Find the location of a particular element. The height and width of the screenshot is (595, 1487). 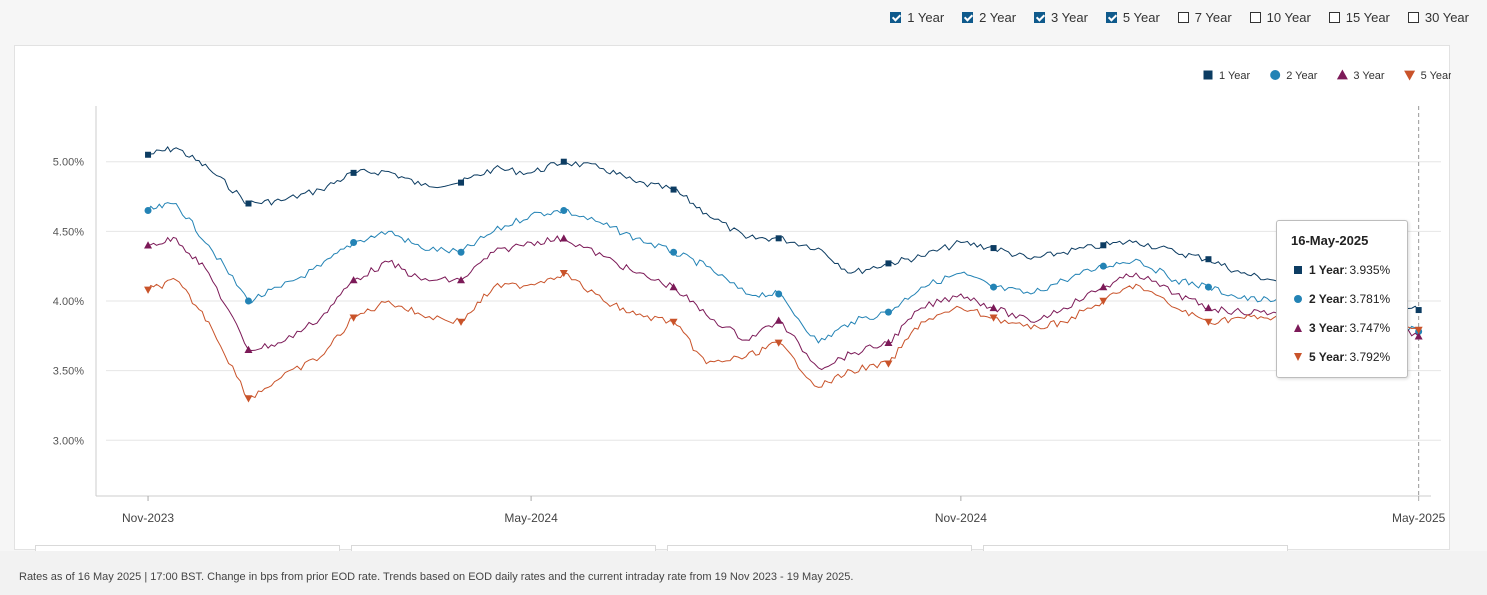

term-toggle-2-year: 2 Year is located at coordinates (989, 17).